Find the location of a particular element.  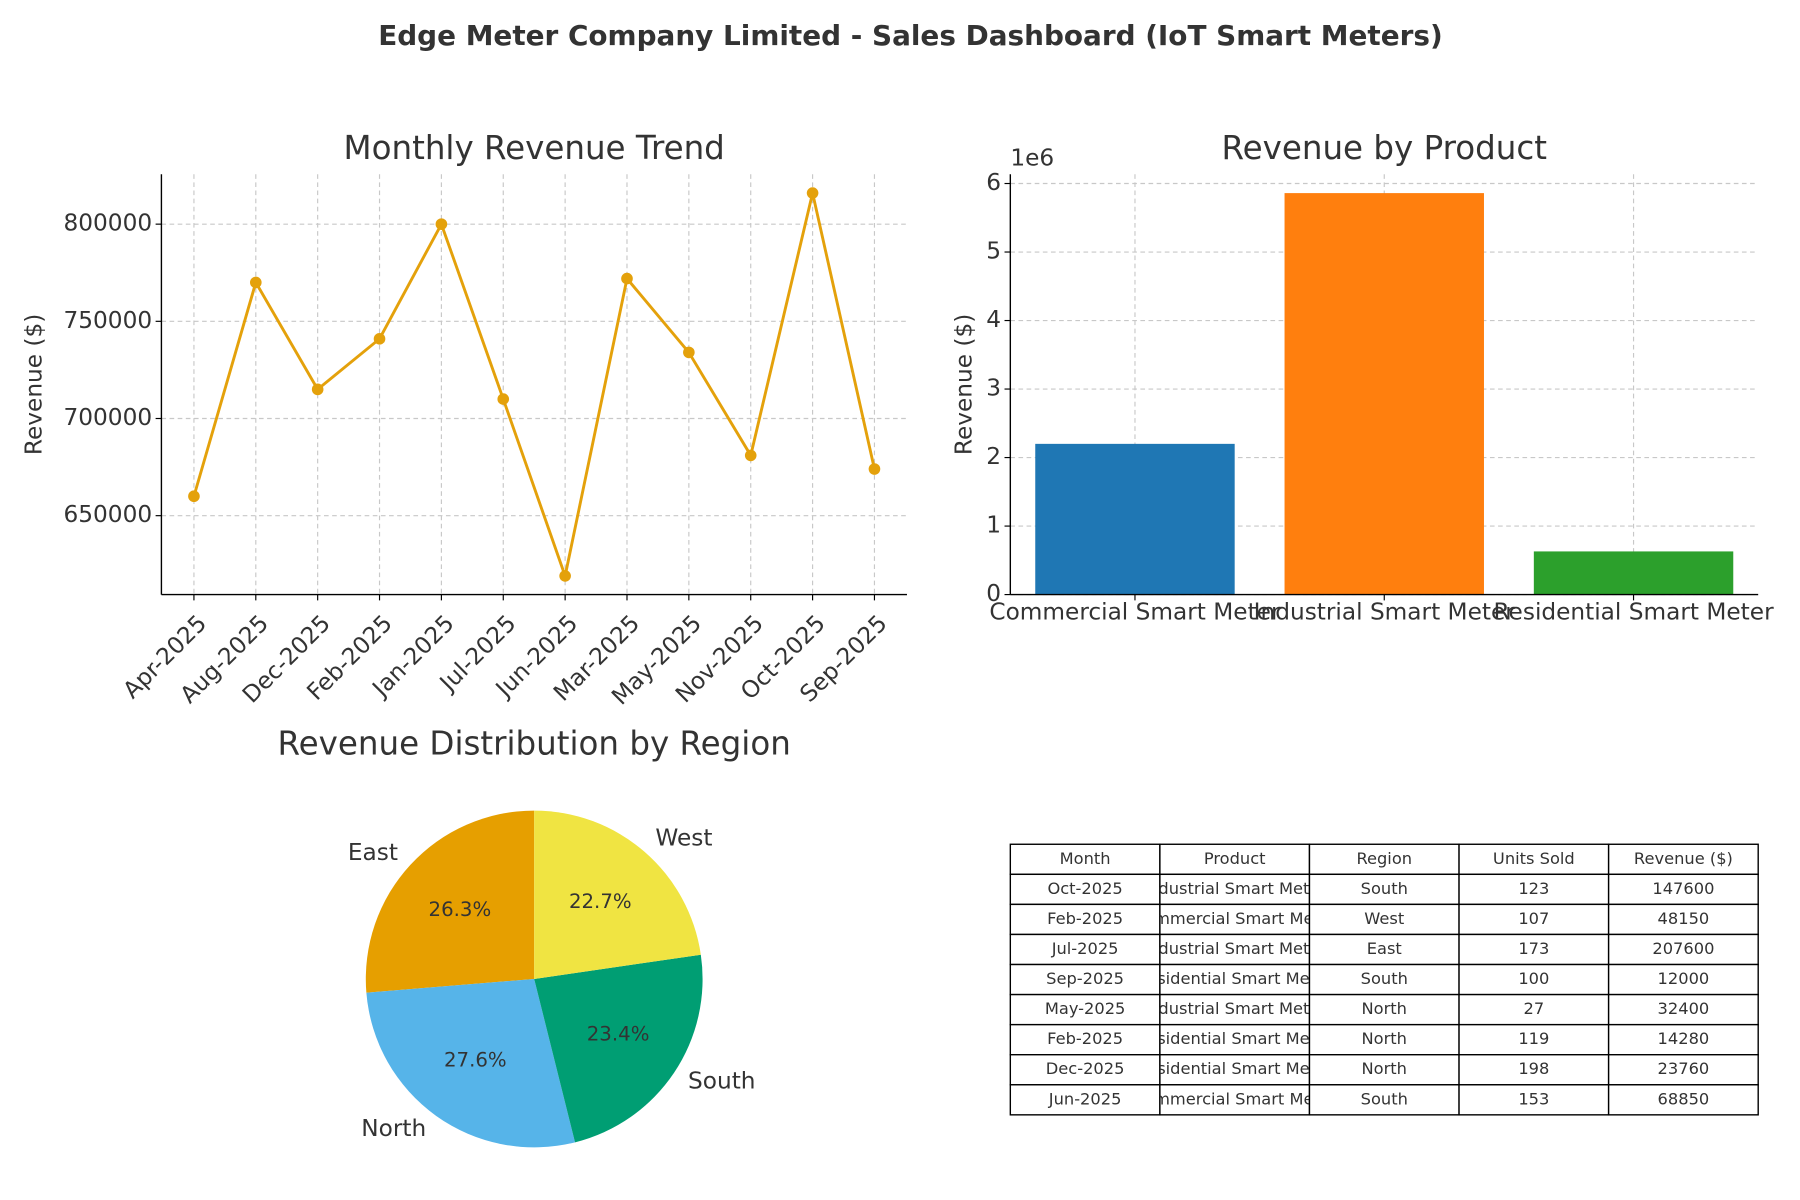

table-text: Sep-2025 is located at coordinates (1085, 978).